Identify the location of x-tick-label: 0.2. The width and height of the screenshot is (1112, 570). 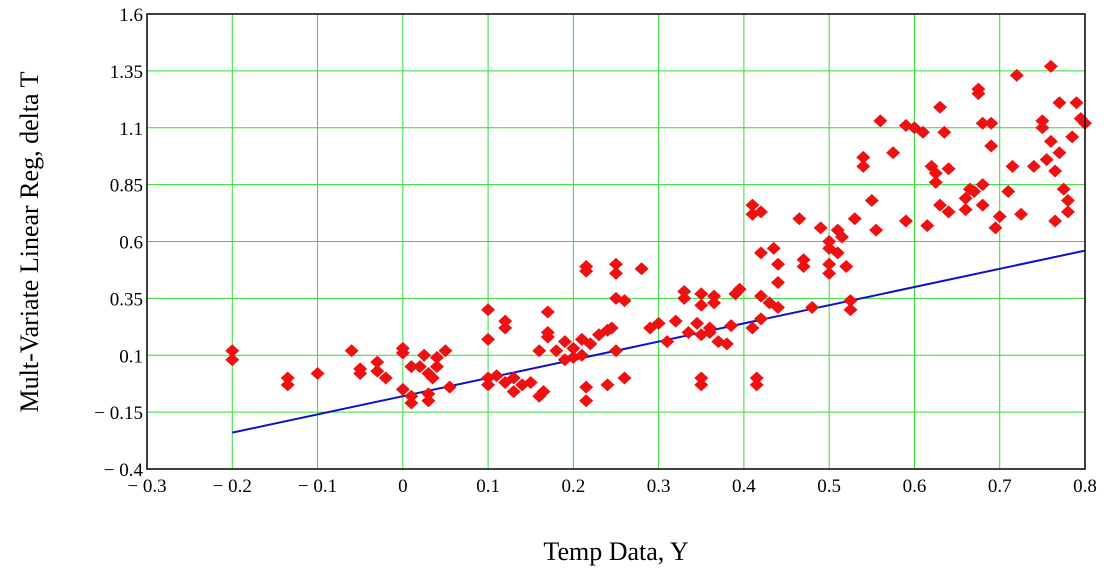
(573, 486).